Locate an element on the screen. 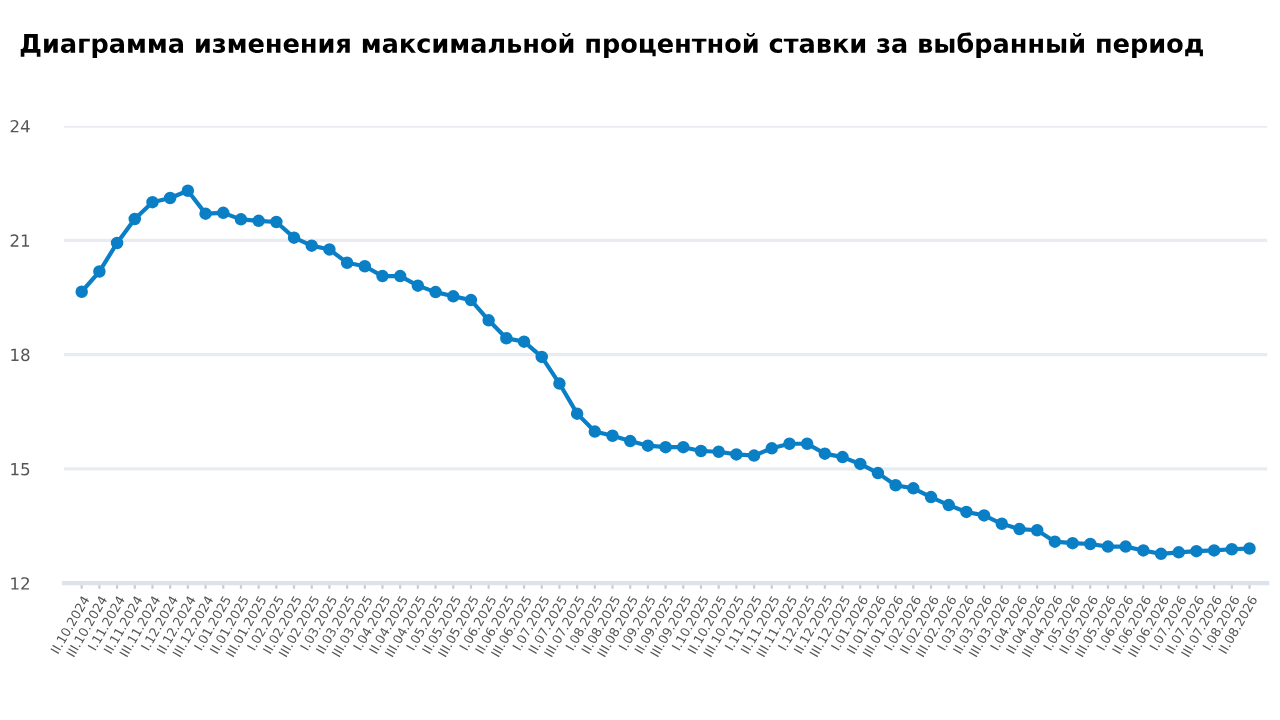 The image size is (1280, 720). y-tick-label: 15 is located at coordinates (20, 469).